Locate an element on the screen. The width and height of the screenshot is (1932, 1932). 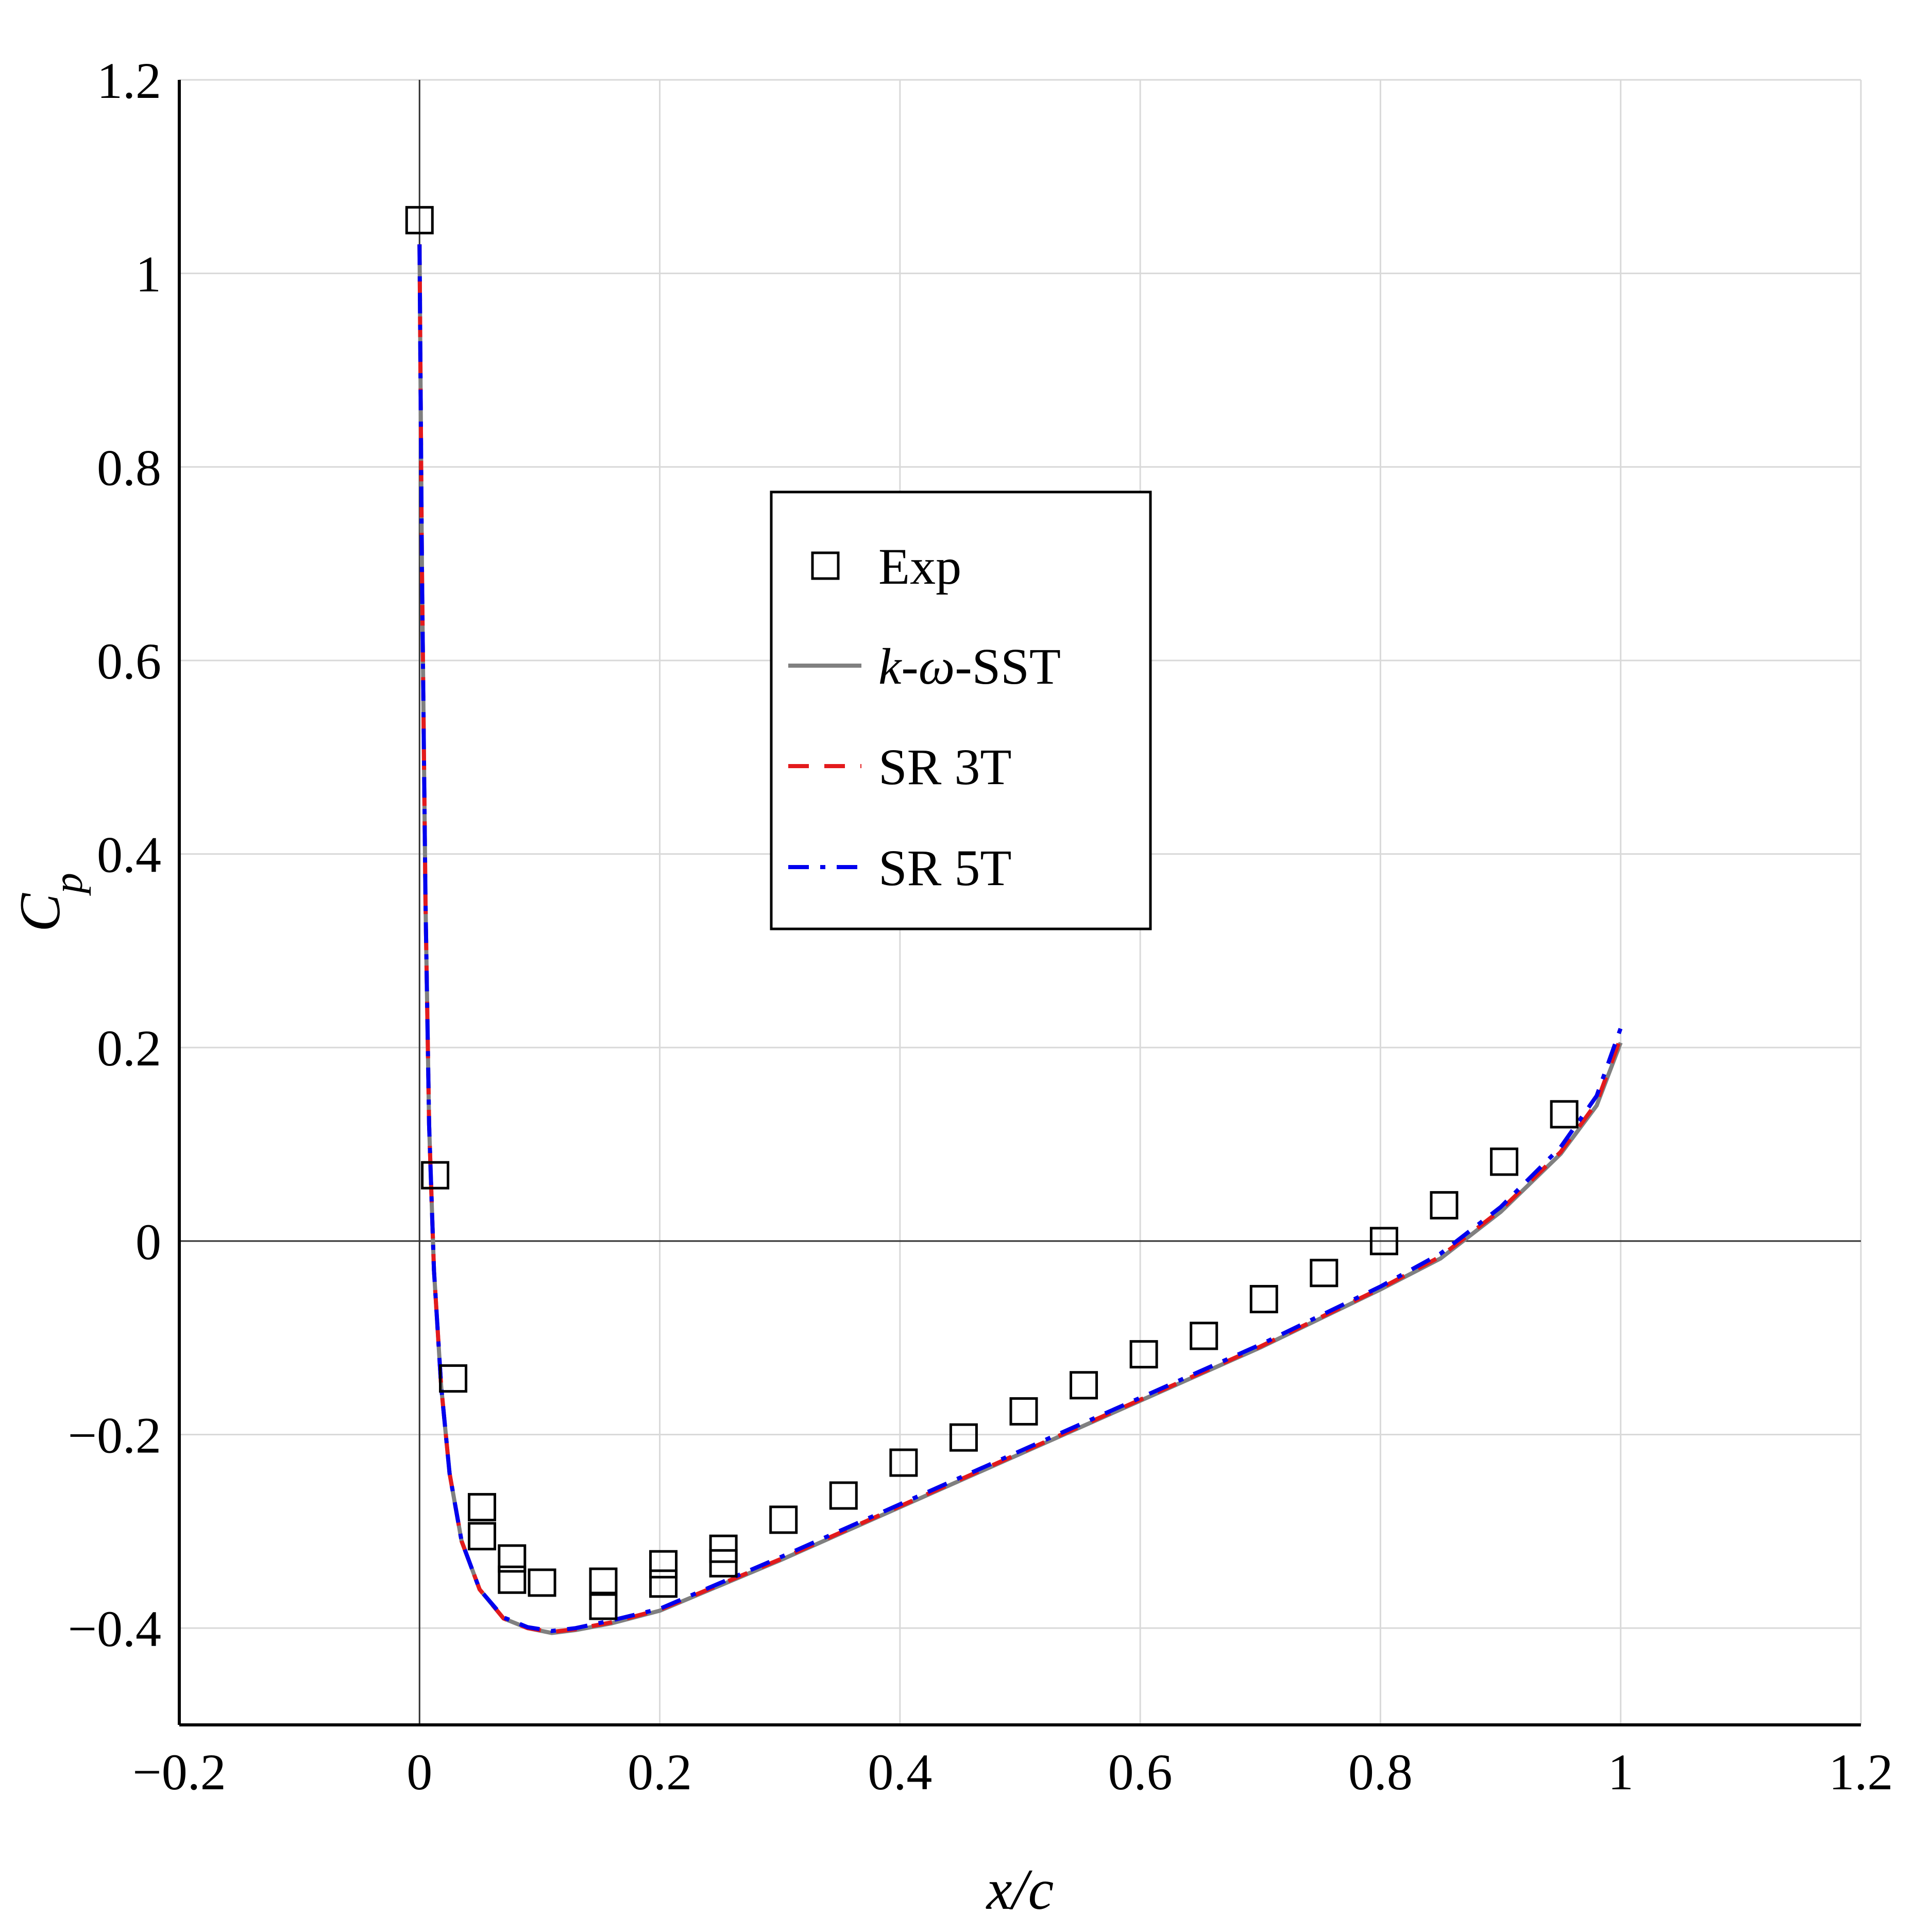
legend-box is located at coordinates (961, 710).